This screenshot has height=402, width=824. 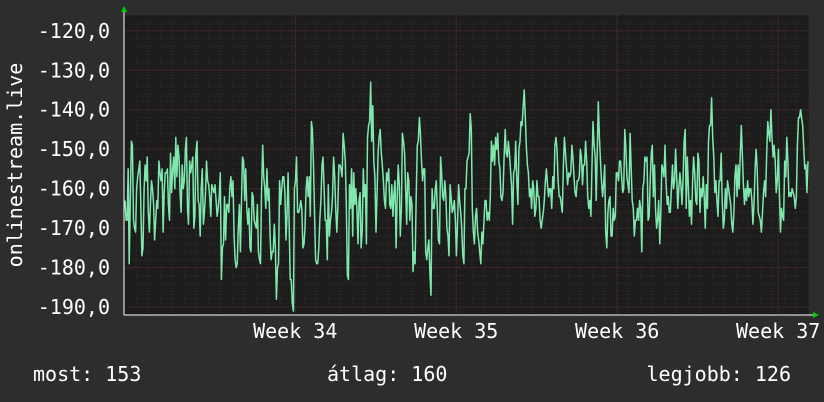 What do you see at coordinates (74, 70) in the screenshot?
I see `y-tick-label: -130,0` at bounding box center [74, 70].